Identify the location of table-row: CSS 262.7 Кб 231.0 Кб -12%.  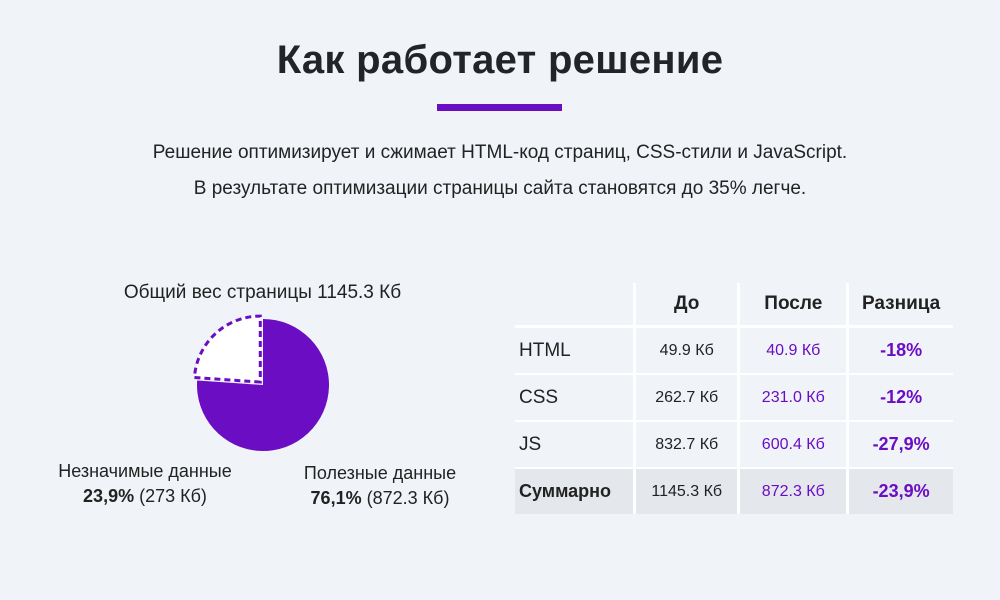
(734, 398).